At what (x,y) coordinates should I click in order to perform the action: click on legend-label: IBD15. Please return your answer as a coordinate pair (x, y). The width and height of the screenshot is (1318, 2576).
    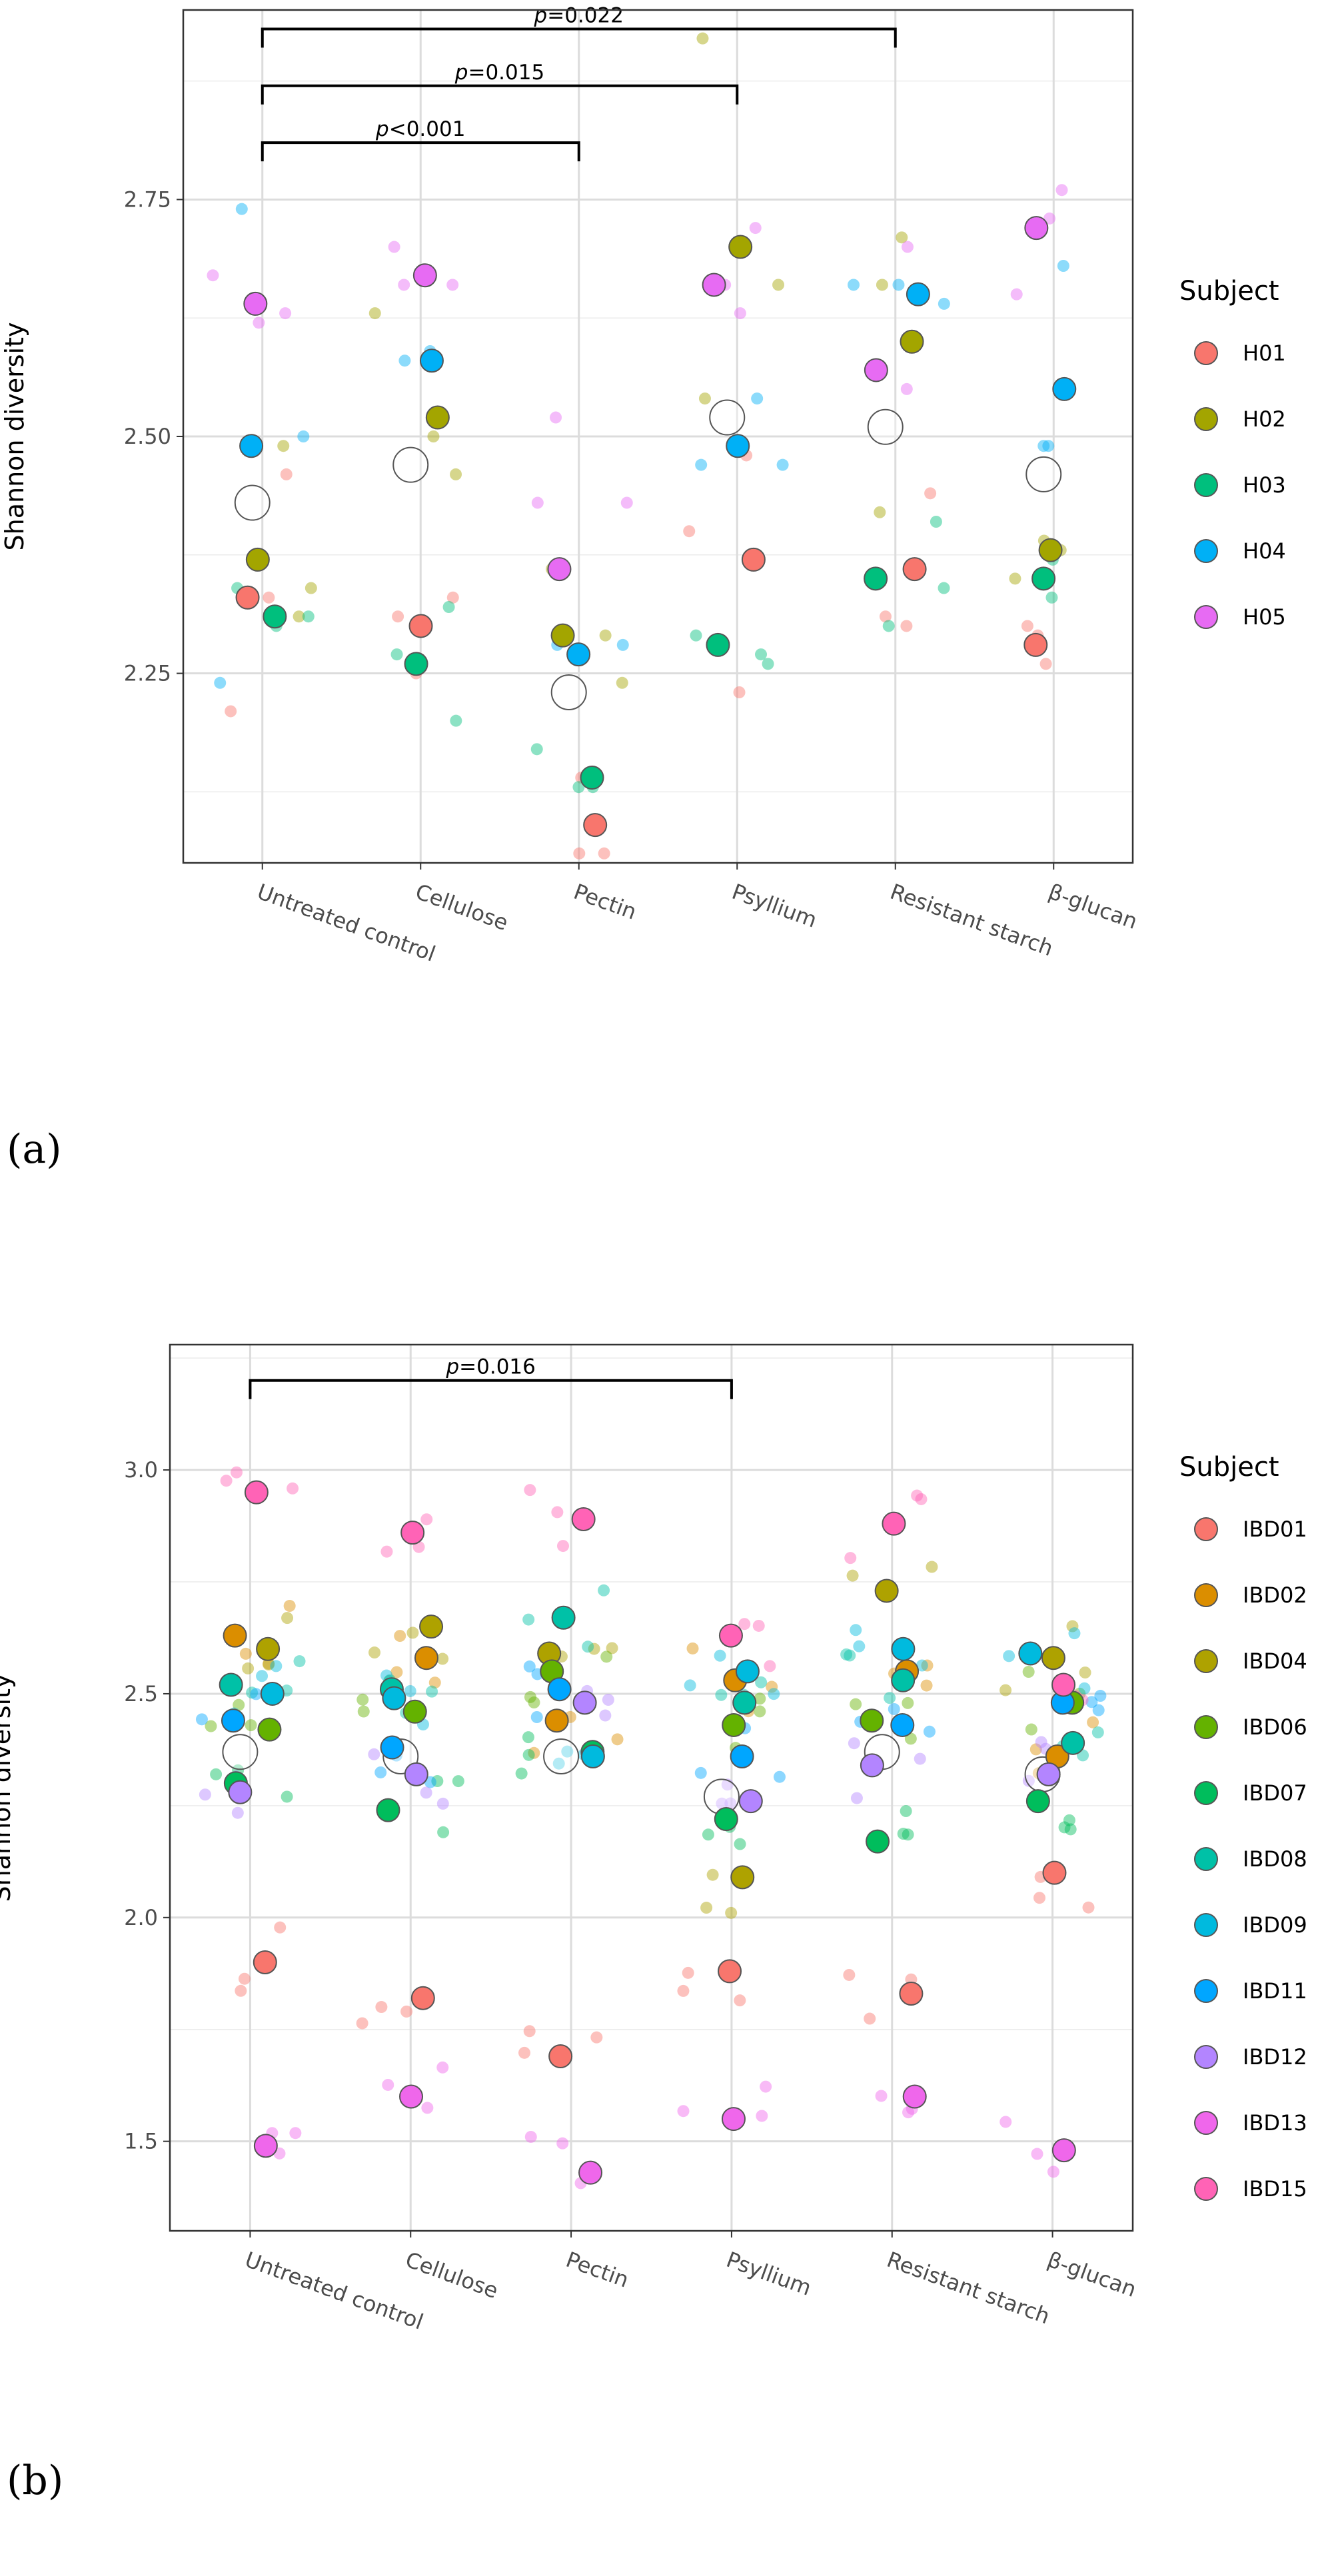
    Looking at the image, I should click on (1275, 2189).